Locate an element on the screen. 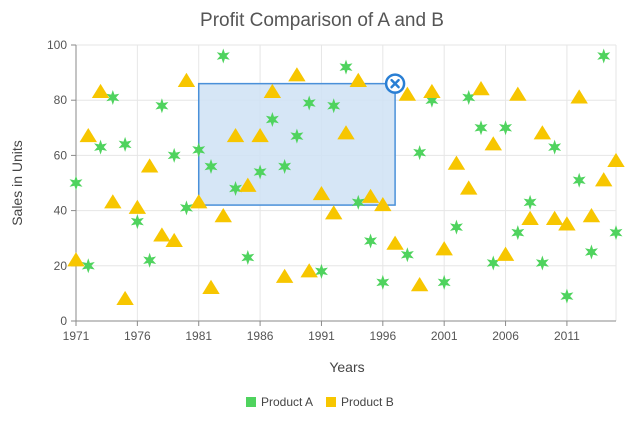 The width and height of the screenshot is (644, 422). legend-label: Product A is located at coordinates (287, 402).